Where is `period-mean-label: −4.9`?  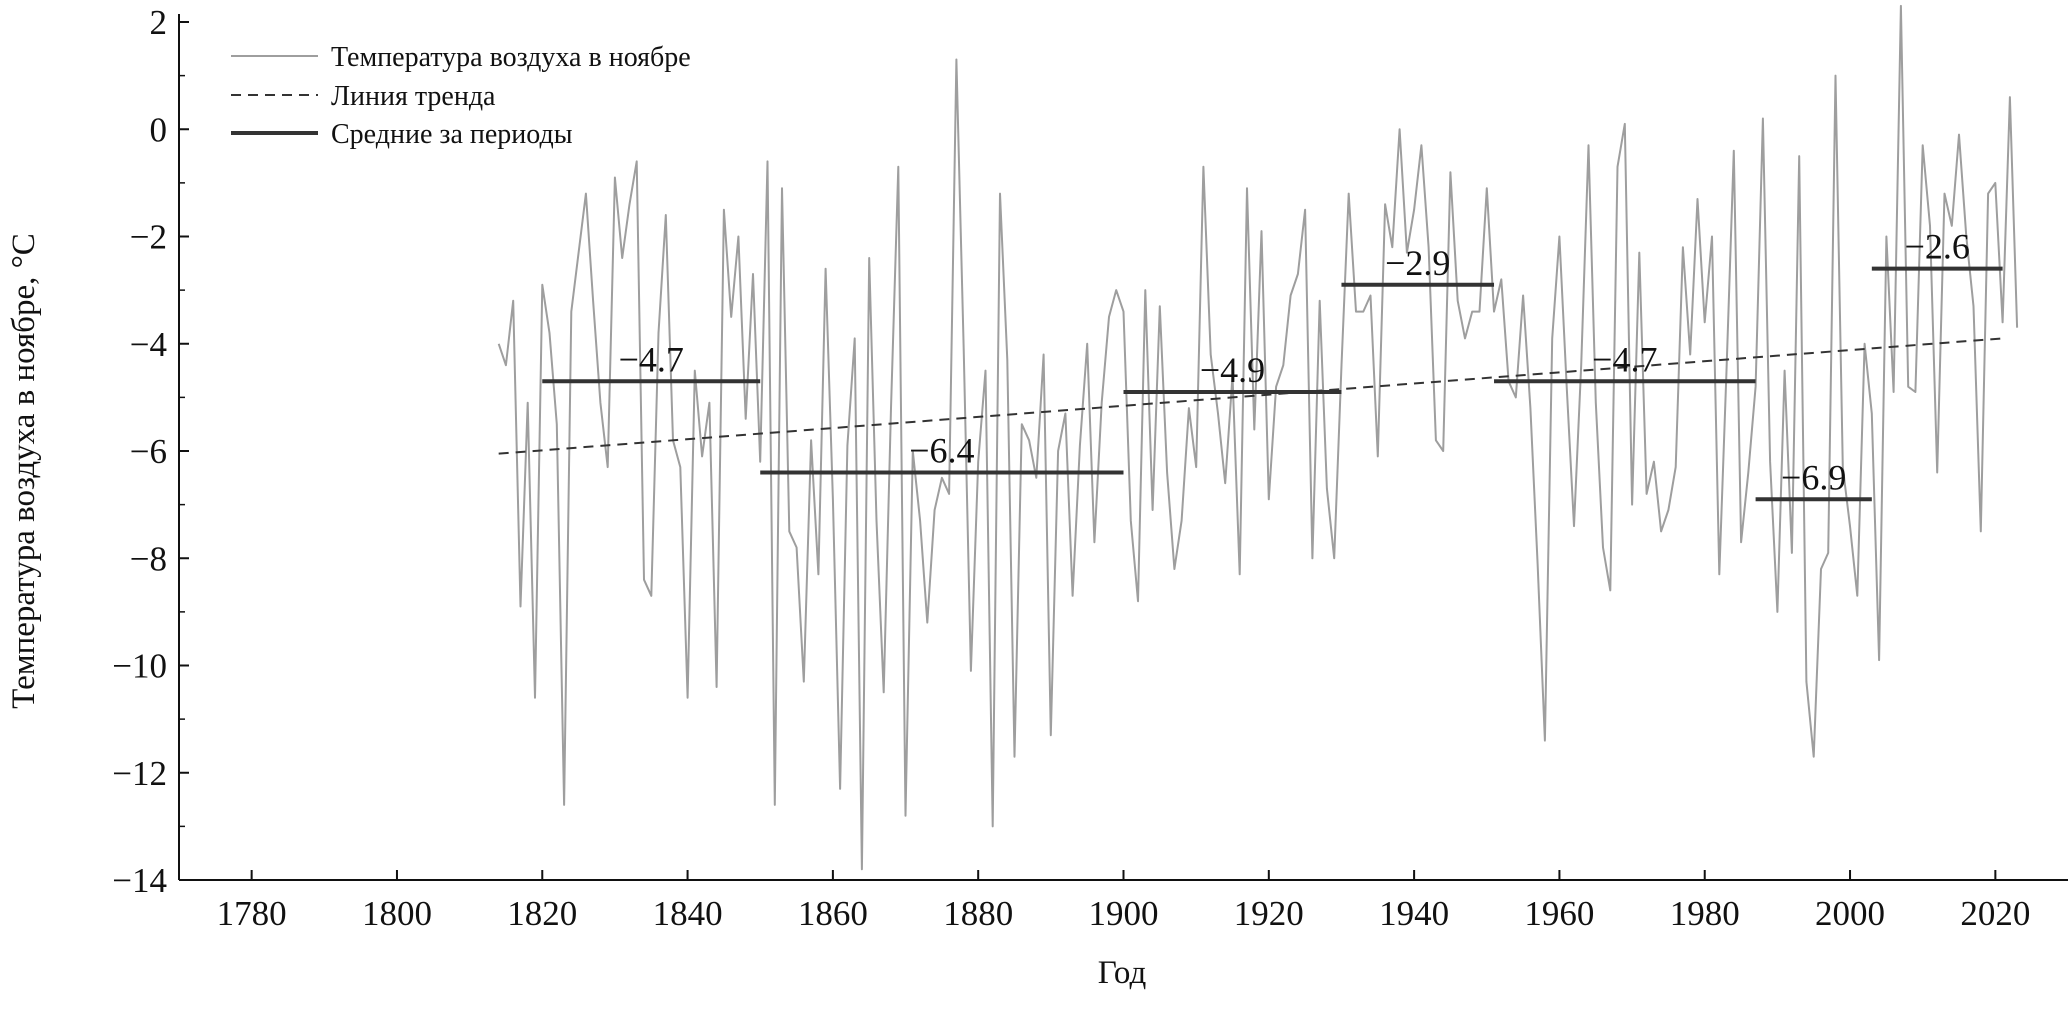 period-mean-label: −4.9 is located at coordinates (1232, 370).